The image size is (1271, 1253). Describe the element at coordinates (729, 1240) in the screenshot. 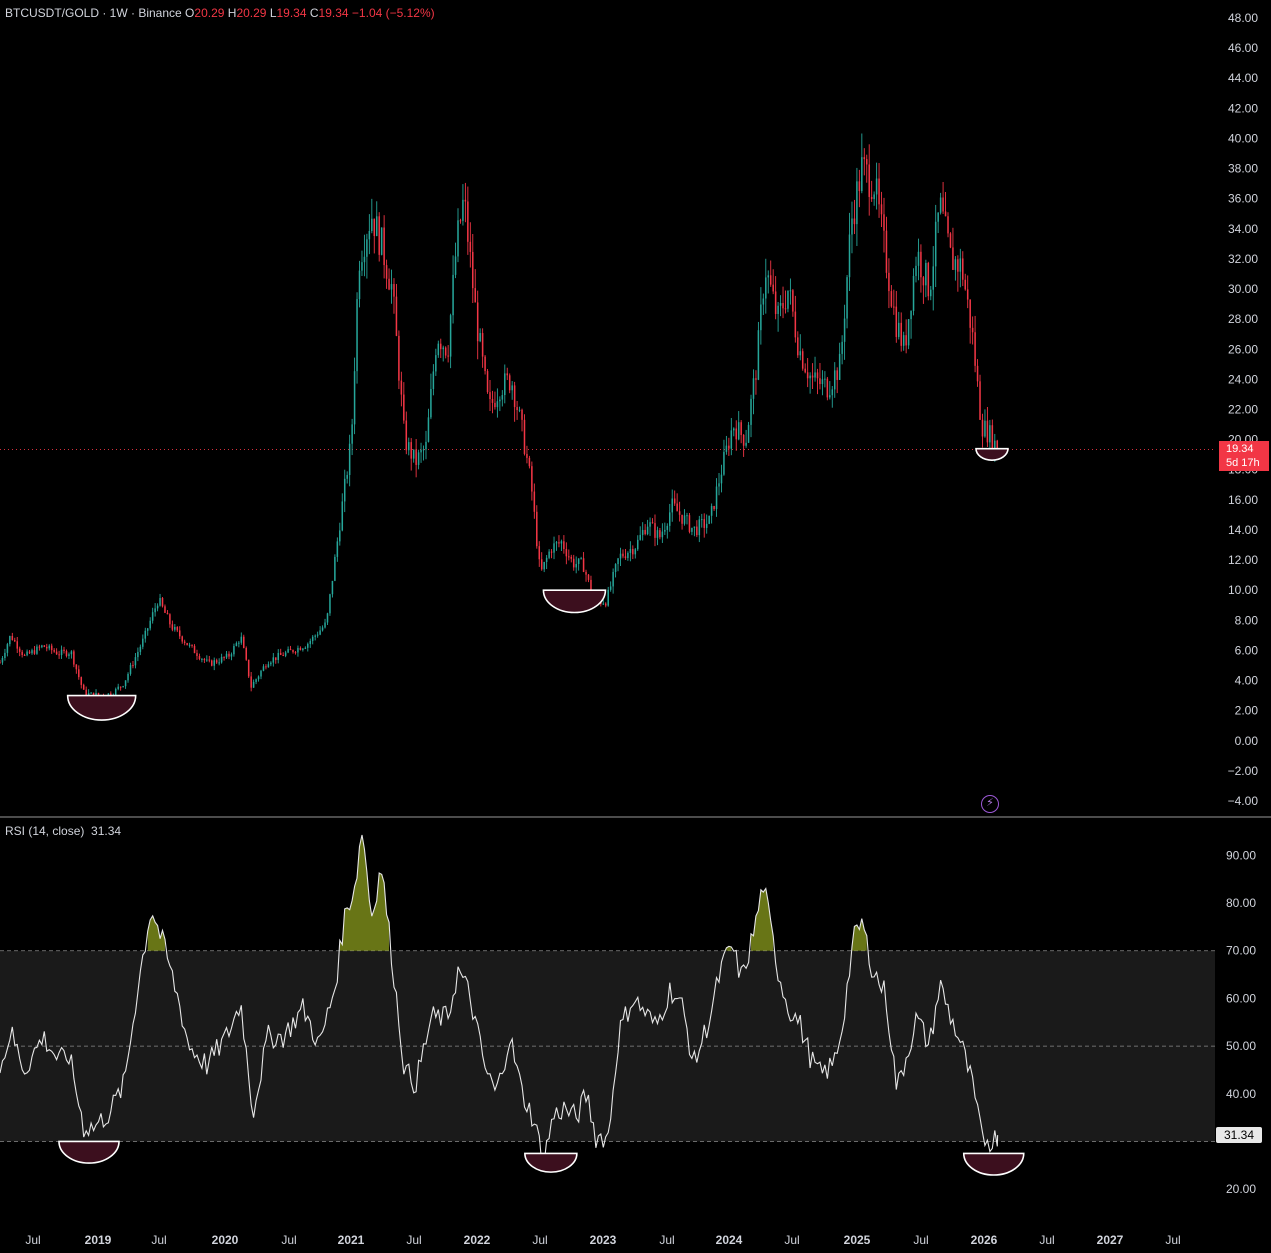

I see `time-axis-tick: 2024` at that location.